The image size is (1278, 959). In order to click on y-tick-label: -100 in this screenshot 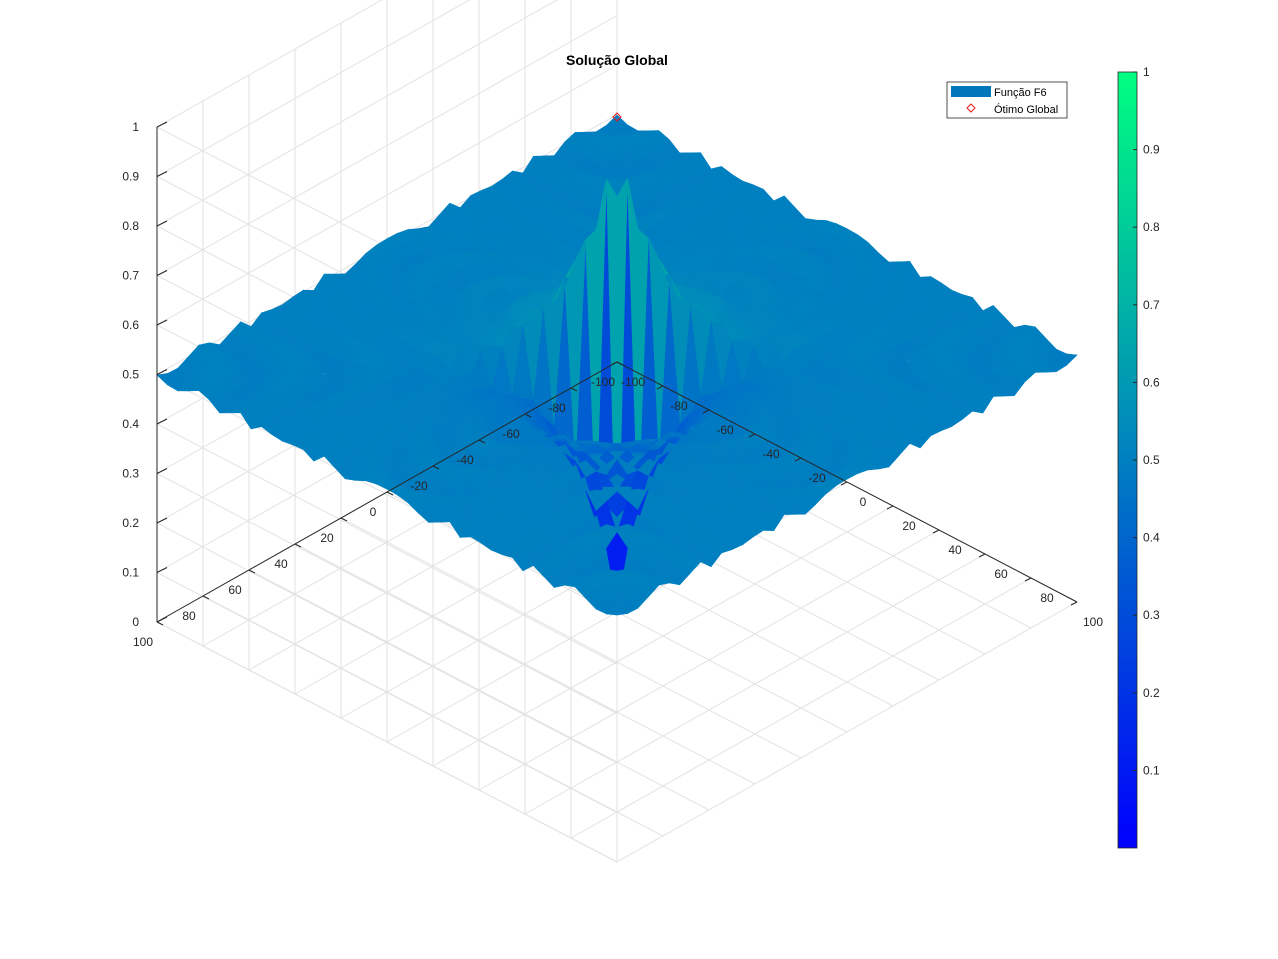, I will do `click(633, 382)`.